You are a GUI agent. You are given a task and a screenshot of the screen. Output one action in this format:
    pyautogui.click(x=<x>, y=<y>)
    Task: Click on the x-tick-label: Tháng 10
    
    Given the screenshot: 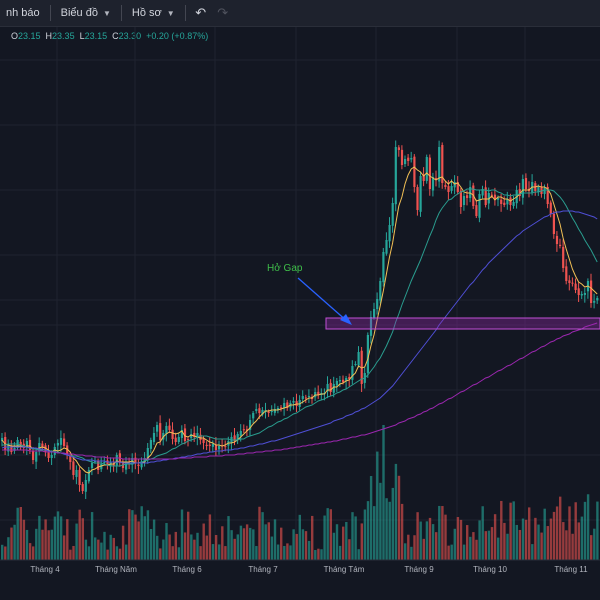 What is the action you would take?
    pyautogui.click(x=490, y=569)
    